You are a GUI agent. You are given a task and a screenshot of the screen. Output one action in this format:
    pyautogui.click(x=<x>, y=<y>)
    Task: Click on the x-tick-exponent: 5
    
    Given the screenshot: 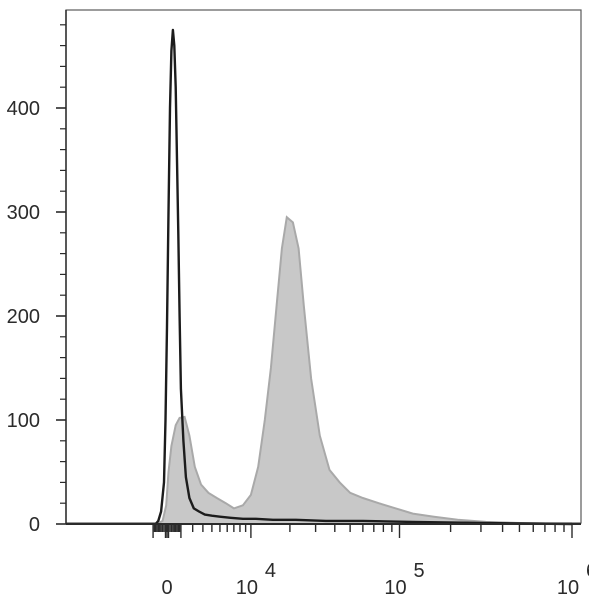 What is the action you would take?
    pyautogui.click(x=419, y=571)
    